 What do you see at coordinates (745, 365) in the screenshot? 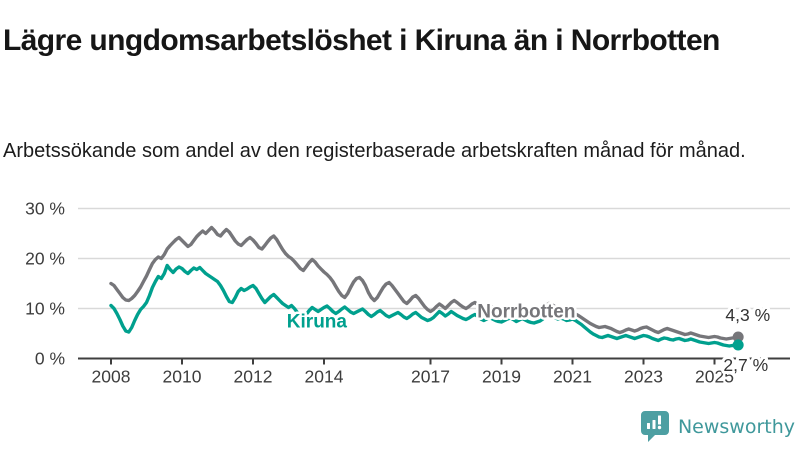
I see `end-value-label-kiruna: 2,7 %` at bounding box center [745, 365].